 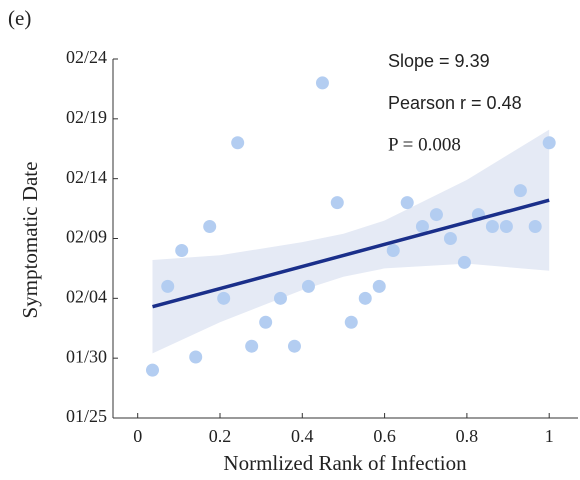 I want to click on y-tick-label: 01/30, so click(x=86, y=356).